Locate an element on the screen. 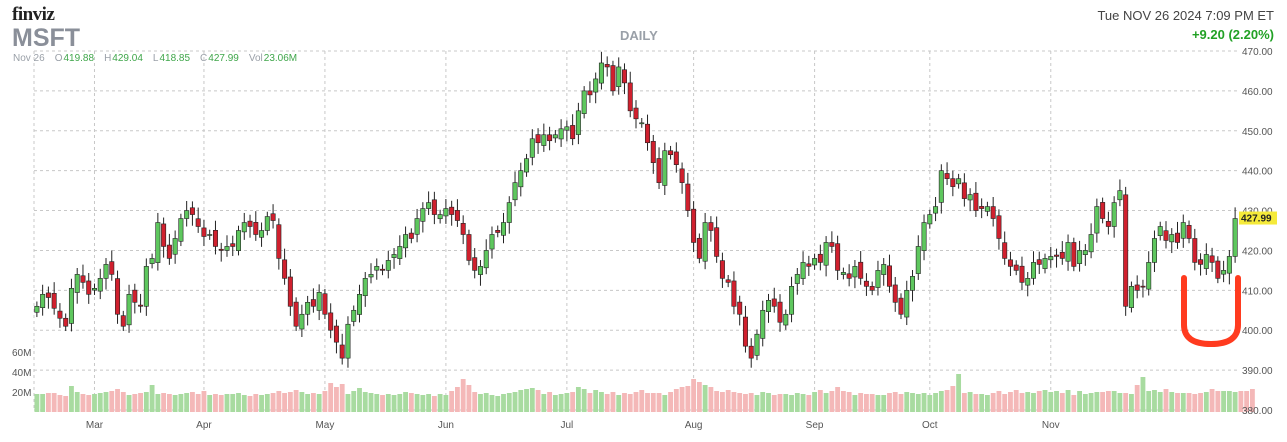 The width and height of the screenshot is (1287, 442). y-tick-label: 400.00 is located at coordinates (1257, 331).